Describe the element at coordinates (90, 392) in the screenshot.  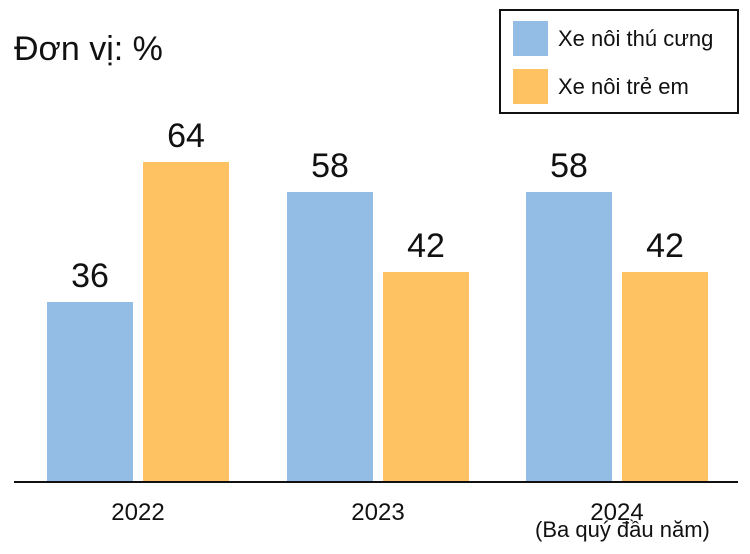
I see `bar-2022-s0` at that location.